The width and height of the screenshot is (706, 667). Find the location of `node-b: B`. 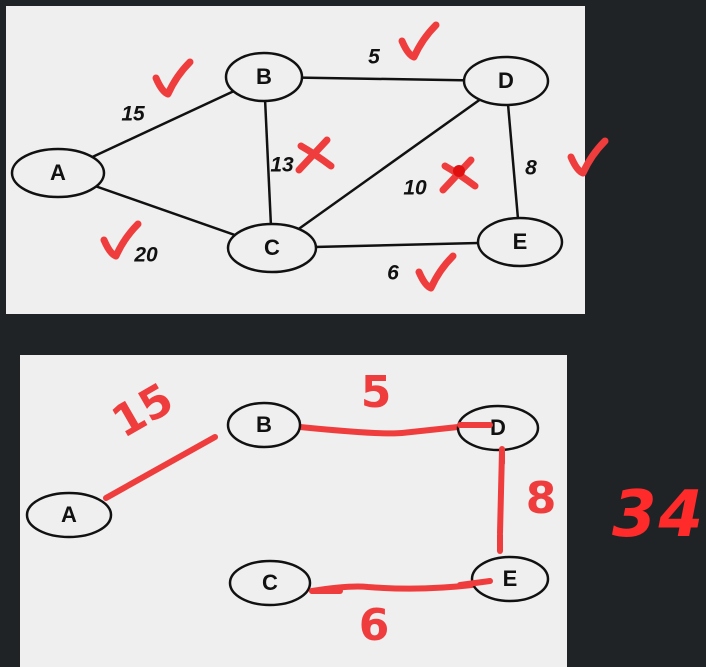

node-b: B is located at coordinates (264, 77).